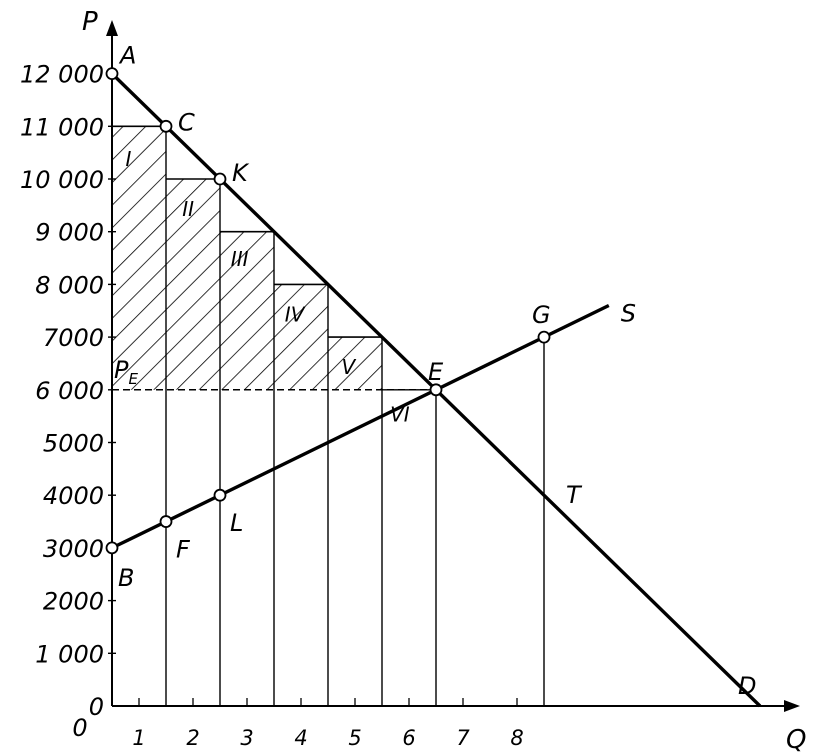  Describe the element at coordinates (112, 73) in the screenshot. I see `point-A` at that location.